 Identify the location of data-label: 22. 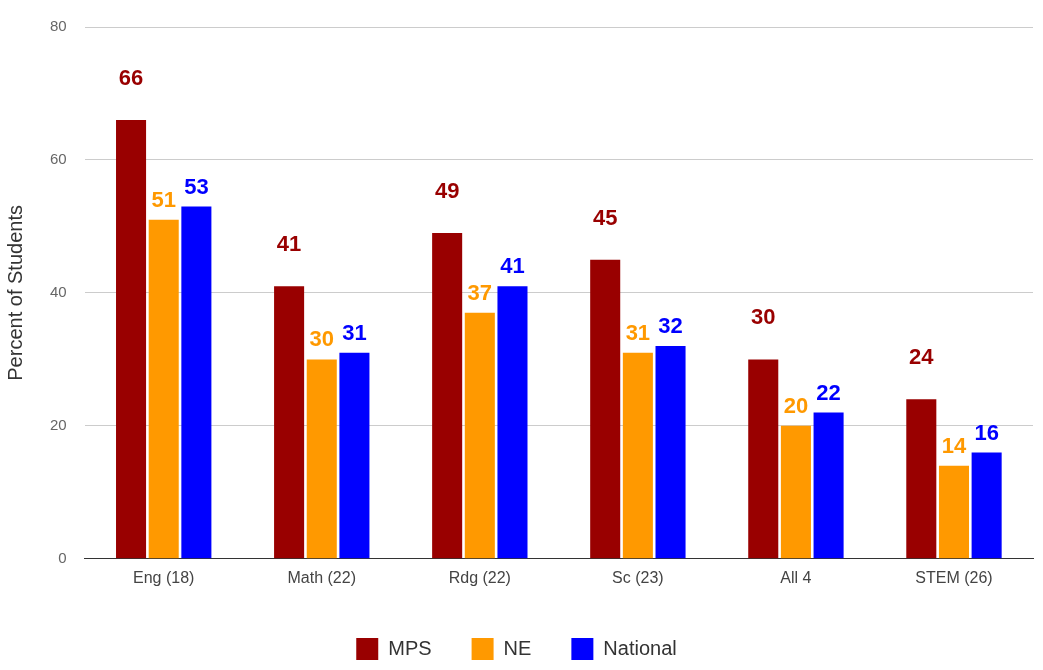
(828, 392).